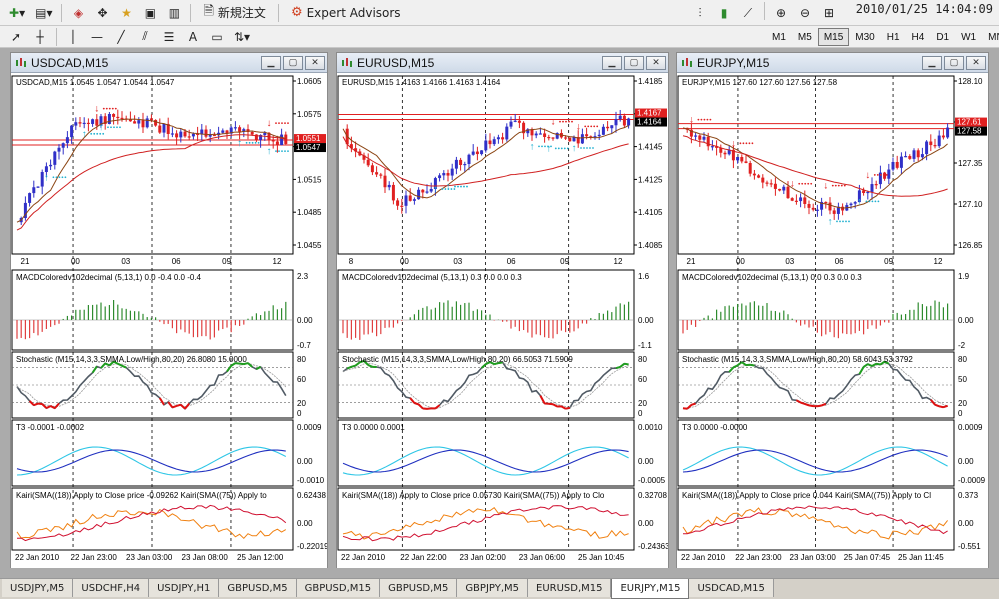 This screenshot has width=999, height=599. Describe the element at coordinates (126, 13) in the screenshot. I see `favorites-button: ★` at that location.